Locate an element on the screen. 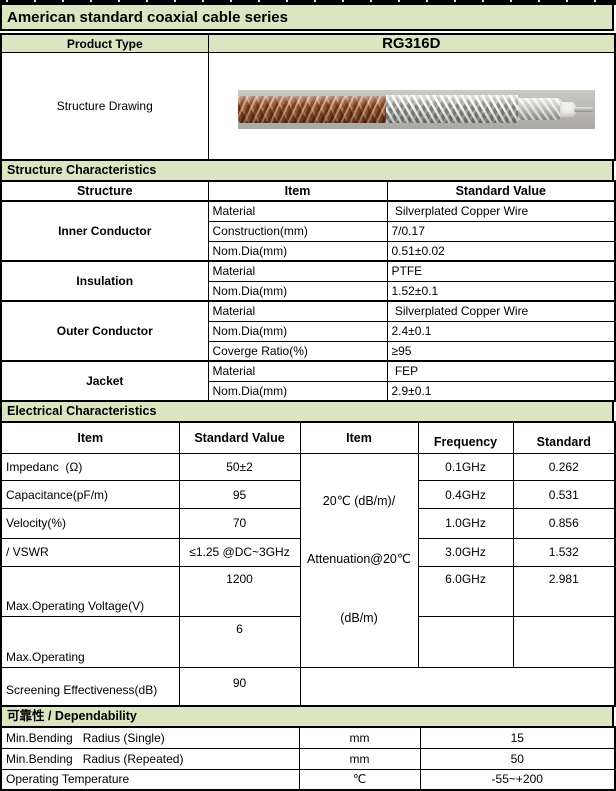  cable-jacket-braid is located at coordinates (311, 109).